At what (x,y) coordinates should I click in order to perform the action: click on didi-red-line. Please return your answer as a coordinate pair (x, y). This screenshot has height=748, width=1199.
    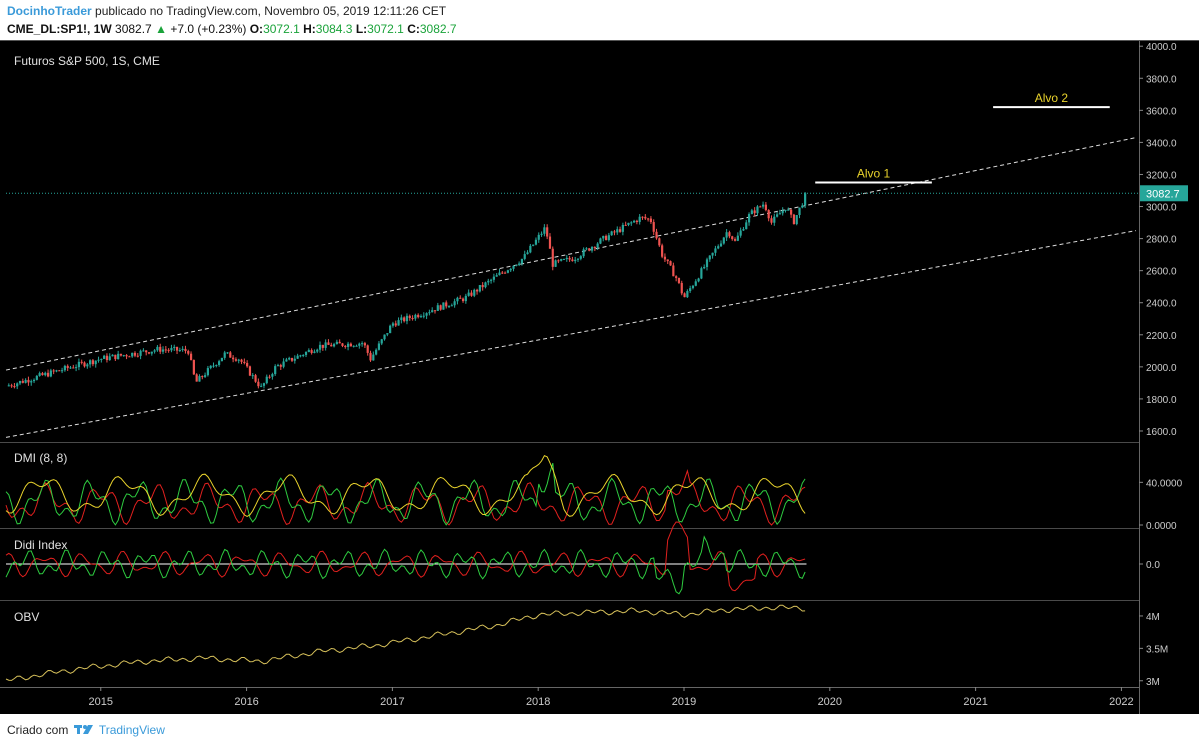
    Looking at the image, I should click on (405, 556).